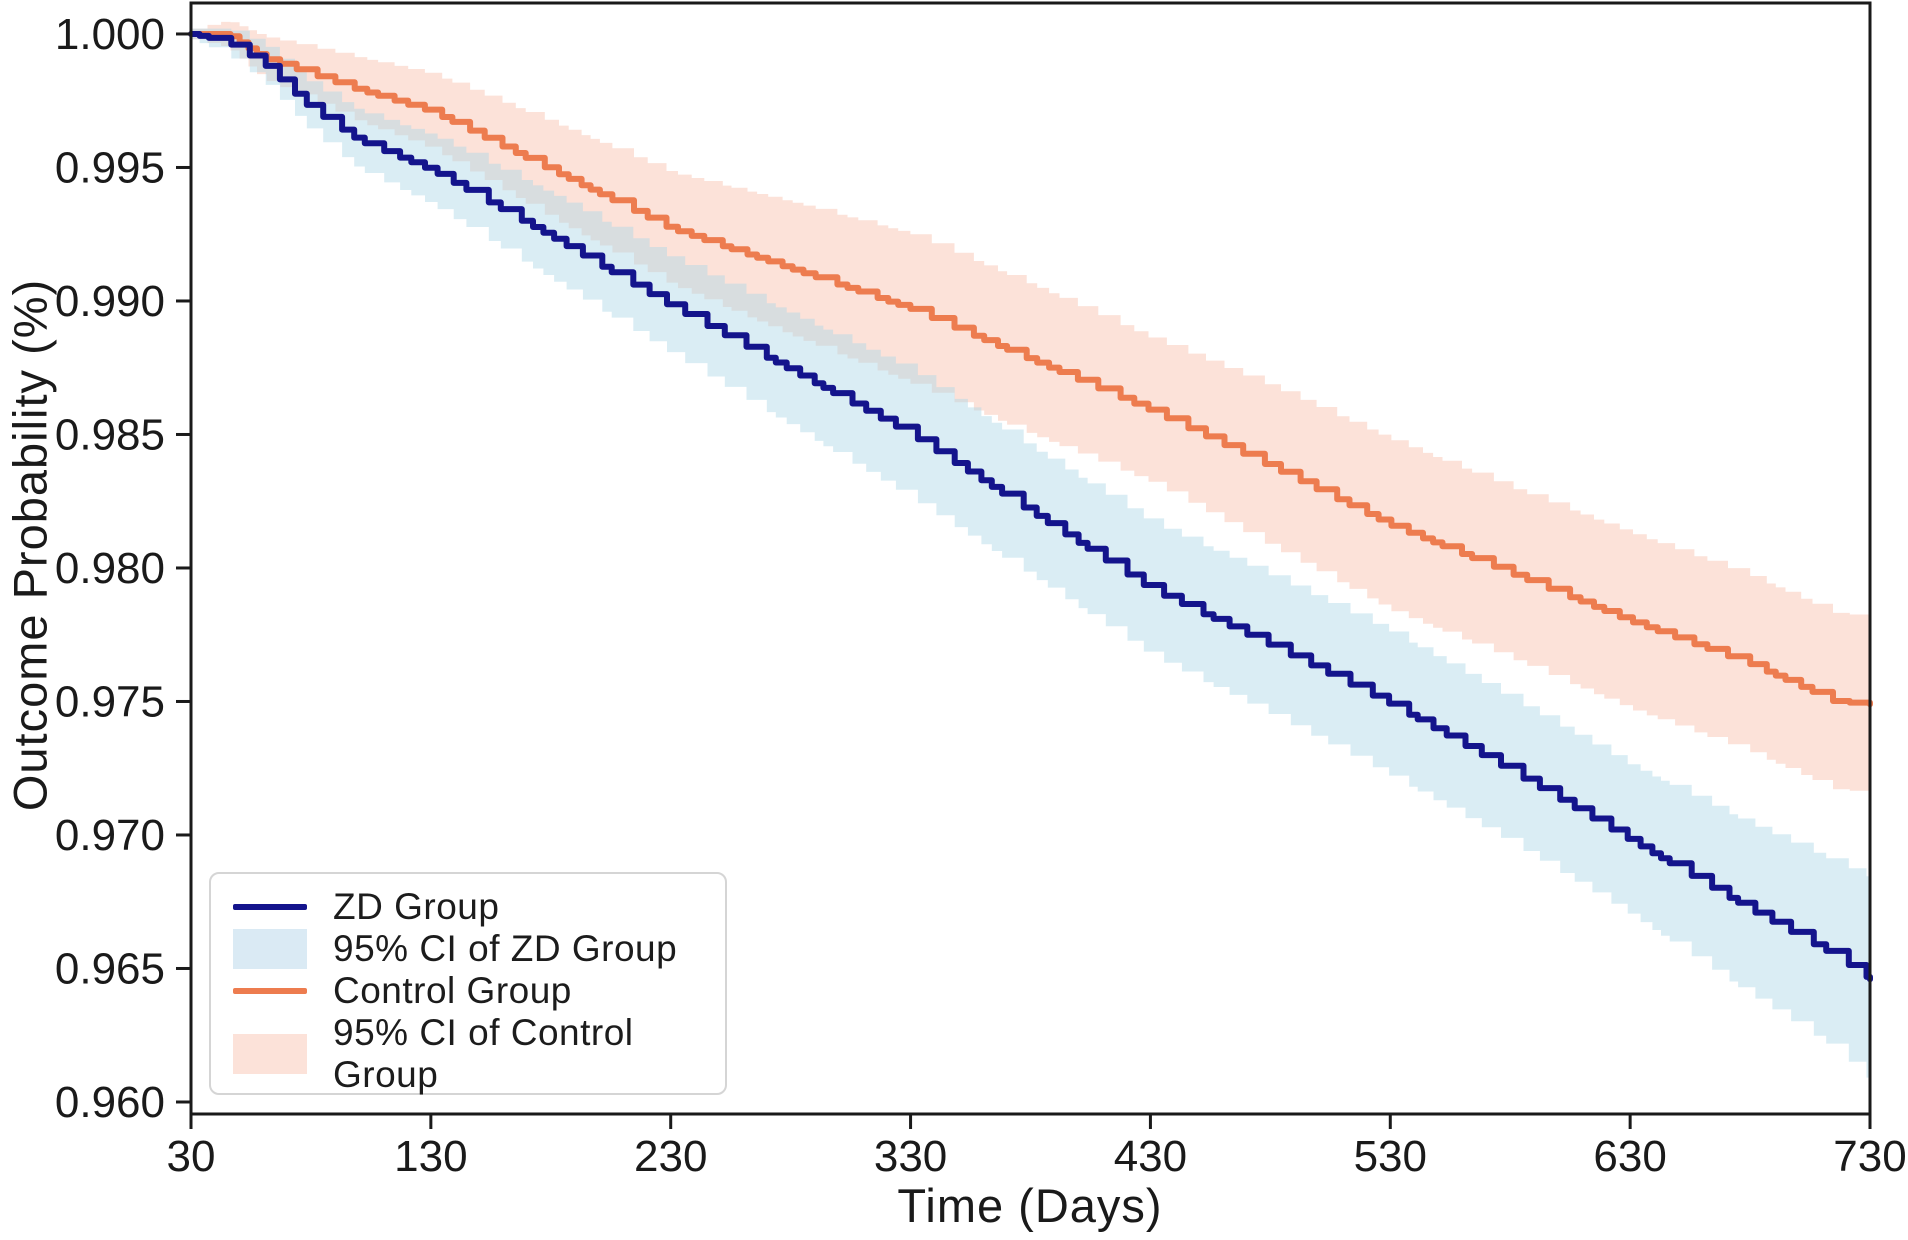 The image size is (1908, 1240). What do you see at coordinates (110, 434) in the screenshot?
I see `y-tick-label: 0.985` at bounding box center [110, 434].